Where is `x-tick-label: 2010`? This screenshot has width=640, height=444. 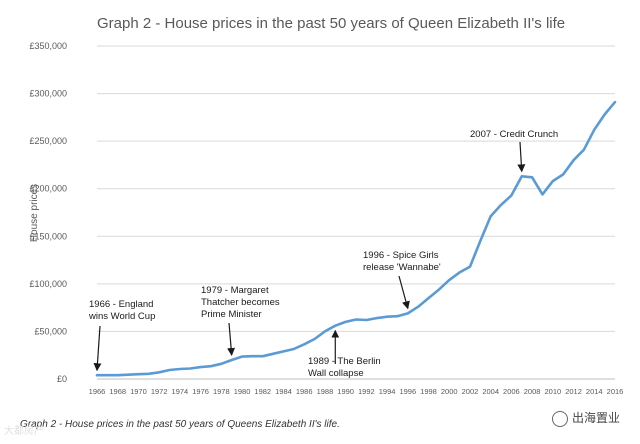 x-tick-label: 2010 is located at coordinates (552, 391).